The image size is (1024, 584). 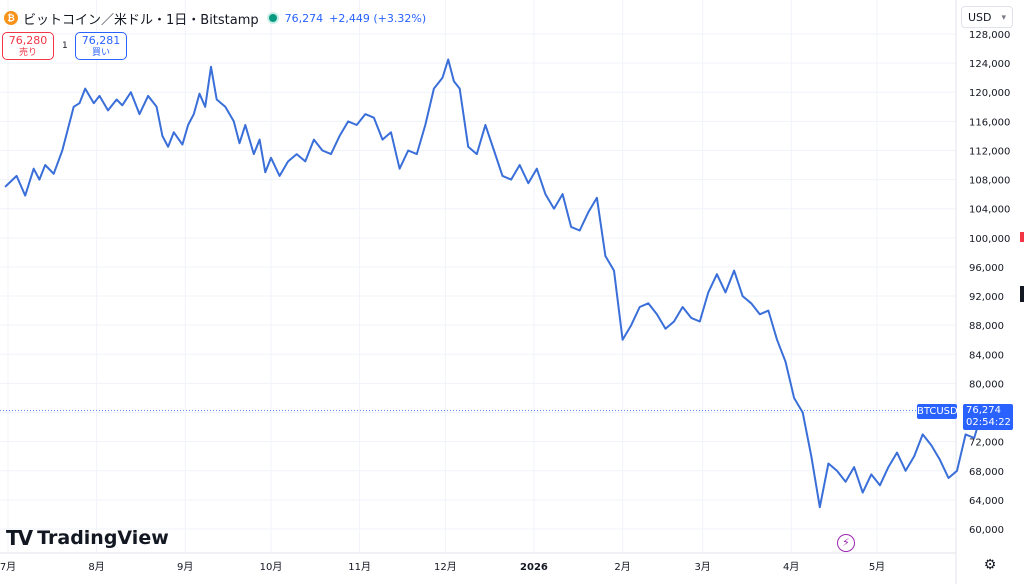 What do you see at coordinates (1003, 18) in the screenshot?
I see `chevron-down-icon: ▾` at bounding box center [1003, 18].